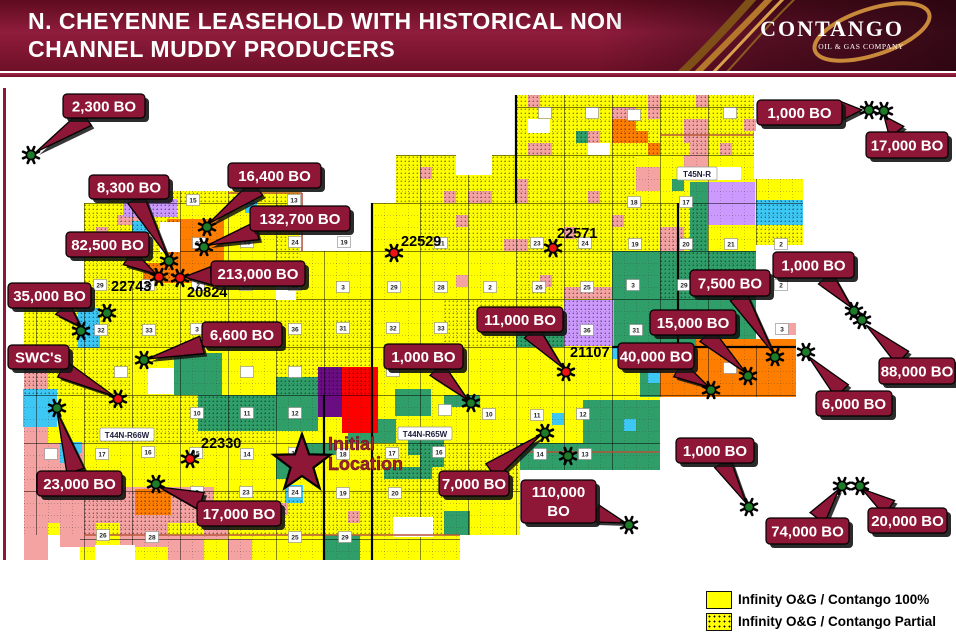 The width and height of the screenshot is (956, 643). I want to click on left-margin-rule, so click(4, 324).